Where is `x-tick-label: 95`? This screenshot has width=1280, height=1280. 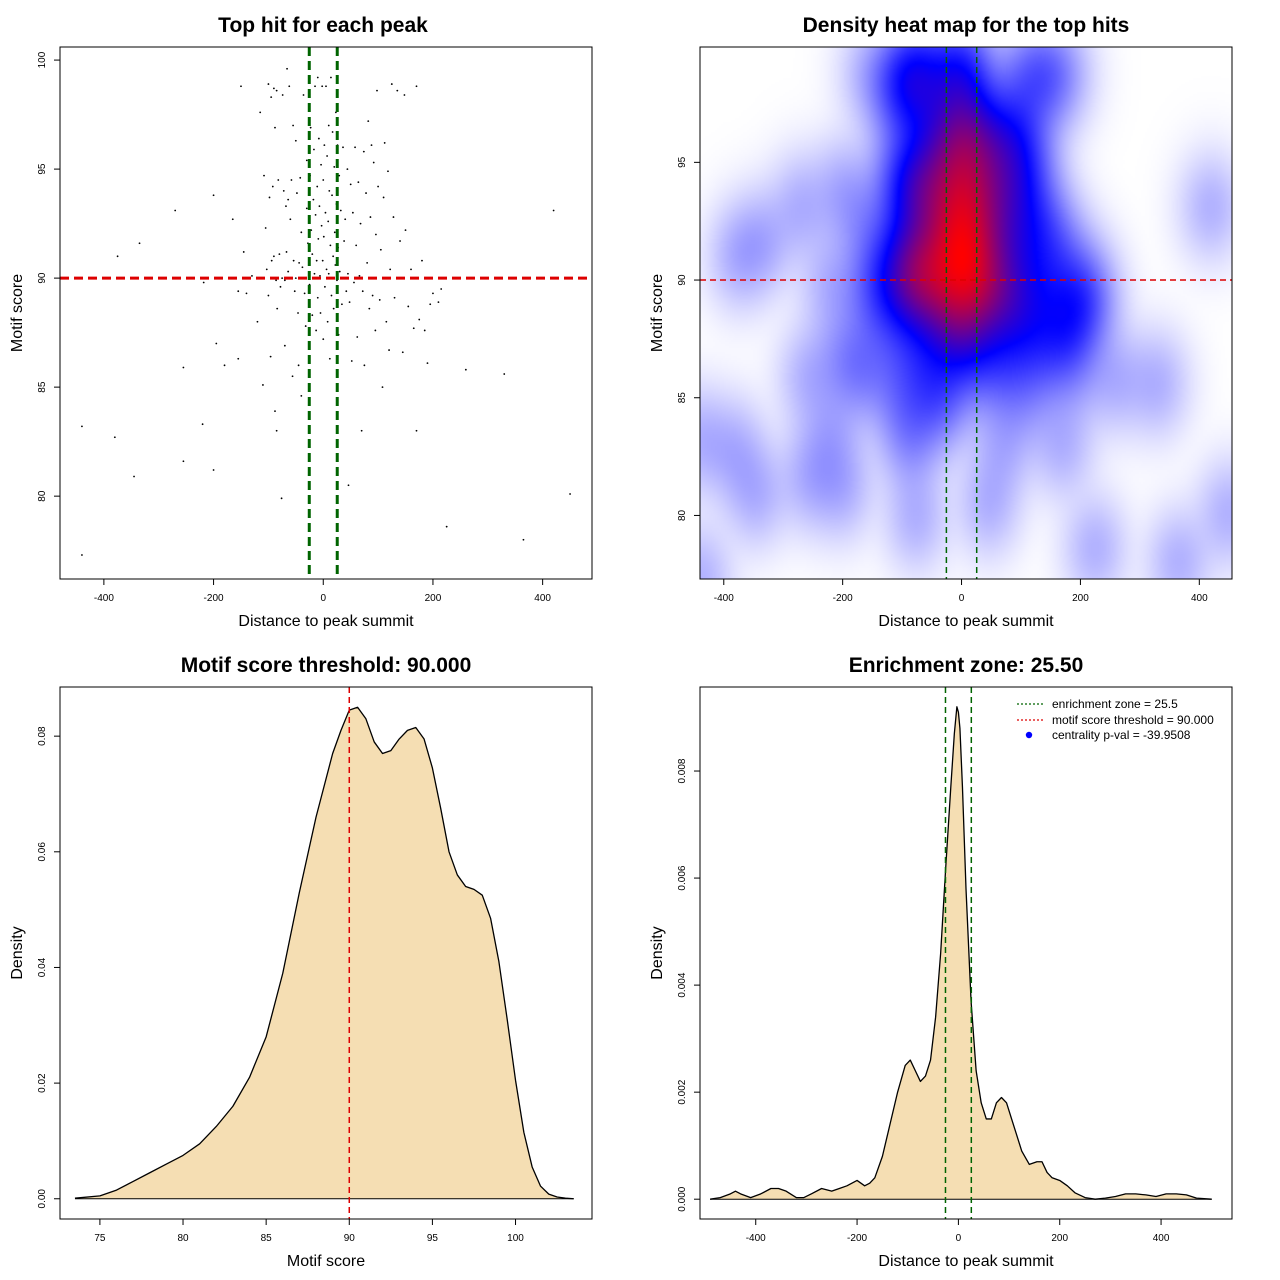
x-tick-label: 95 is located at coordinates (433, 1238).